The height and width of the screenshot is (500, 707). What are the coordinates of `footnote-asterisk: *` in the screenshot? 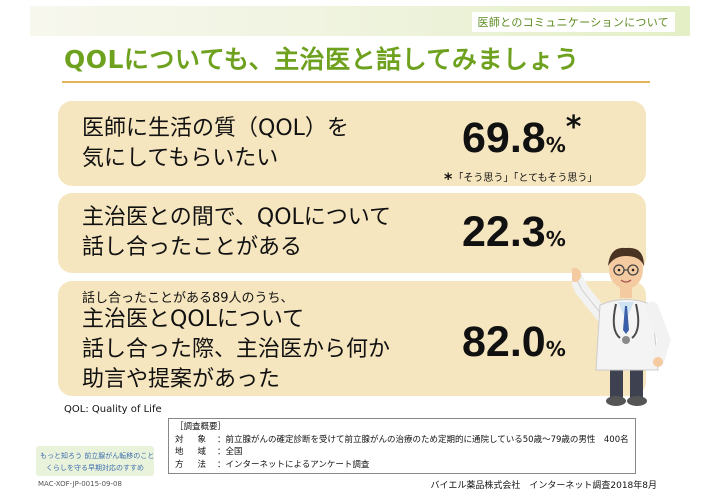 It's located at (448, 178).